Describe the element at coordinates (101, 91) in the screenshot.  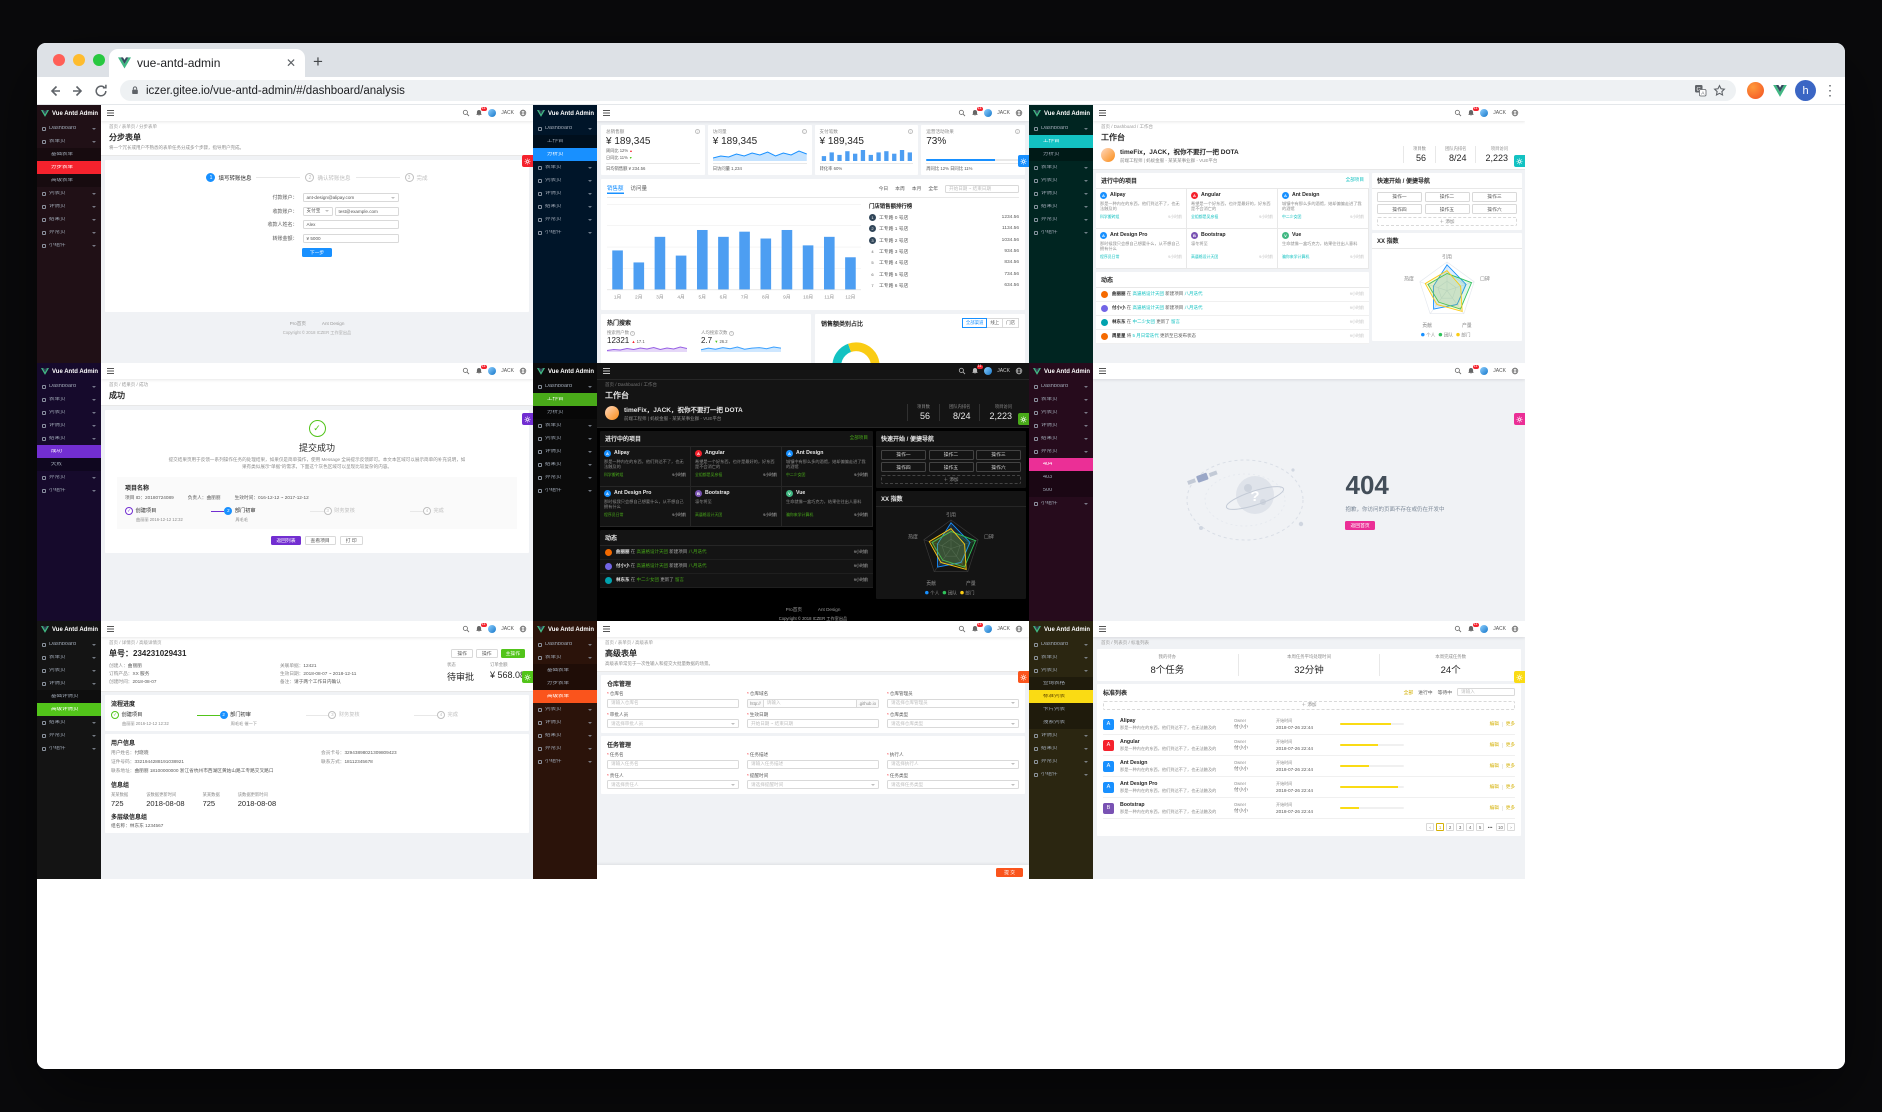
I see `reload-icon` at that location.